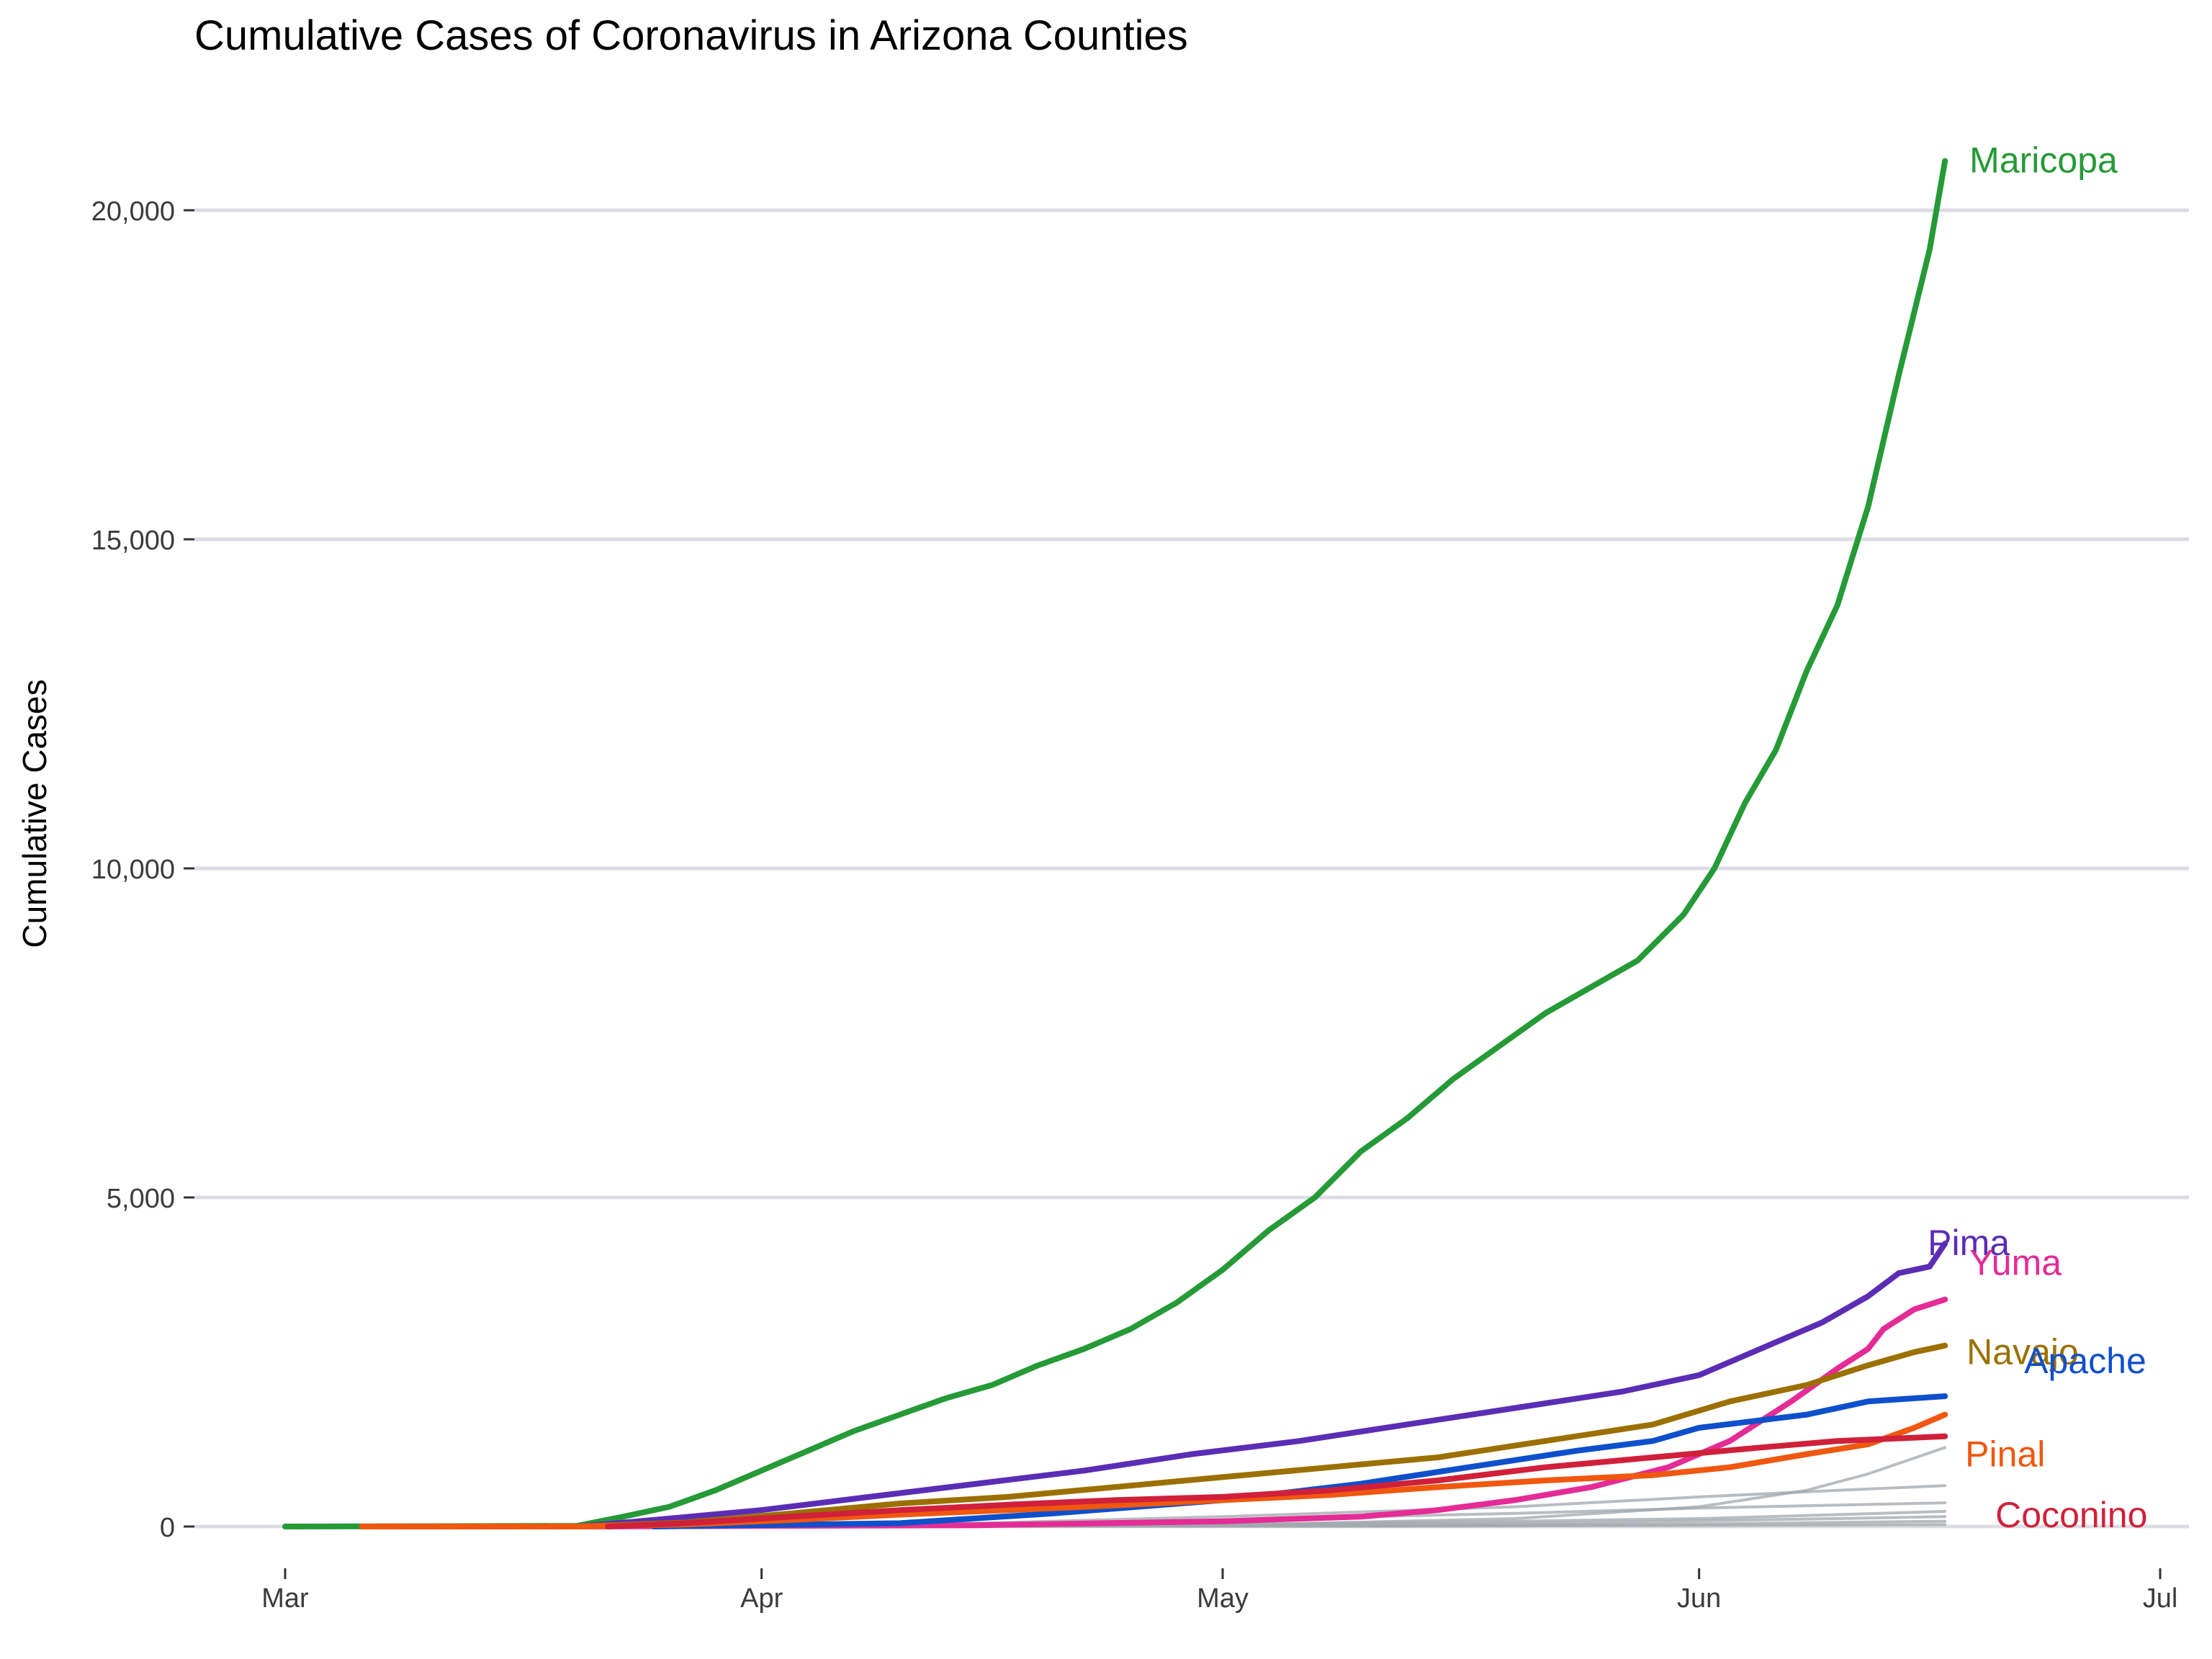 This screenshot has height=1659, width=2212. Describe the element at coordinates (2085, 1361) in the screenshot. I see `series-label-apache: Apache` at that location.